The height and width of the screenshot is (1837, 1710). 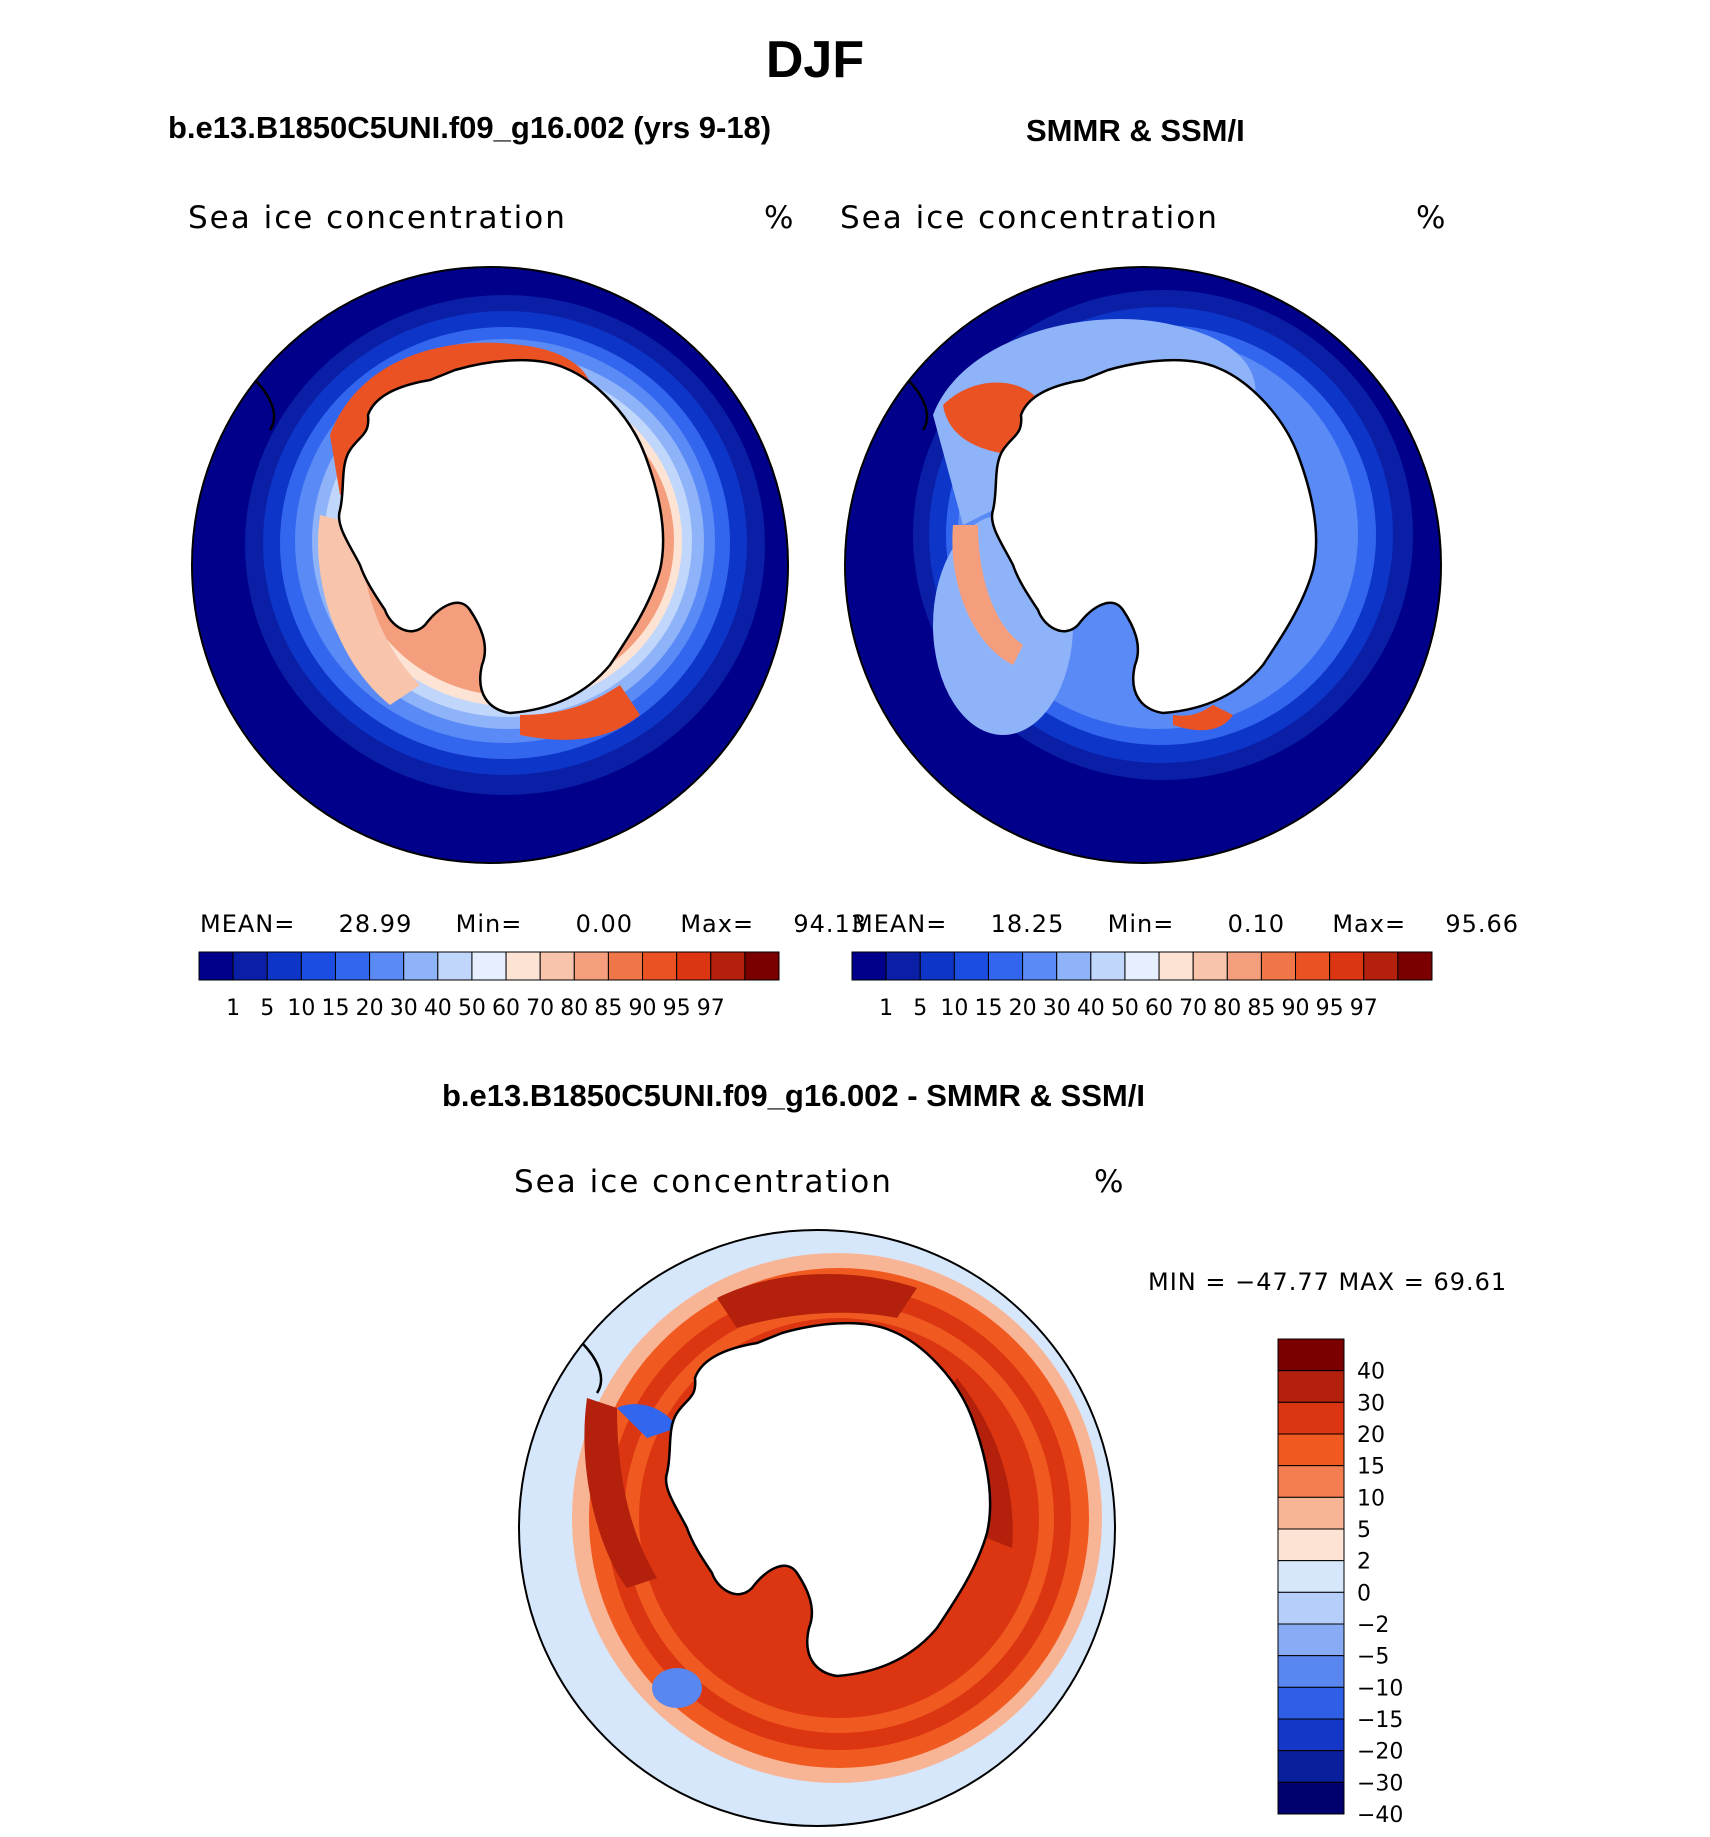 I want to click on right-colorbar-tick-label: 50, so click(x=1125, y=1008).